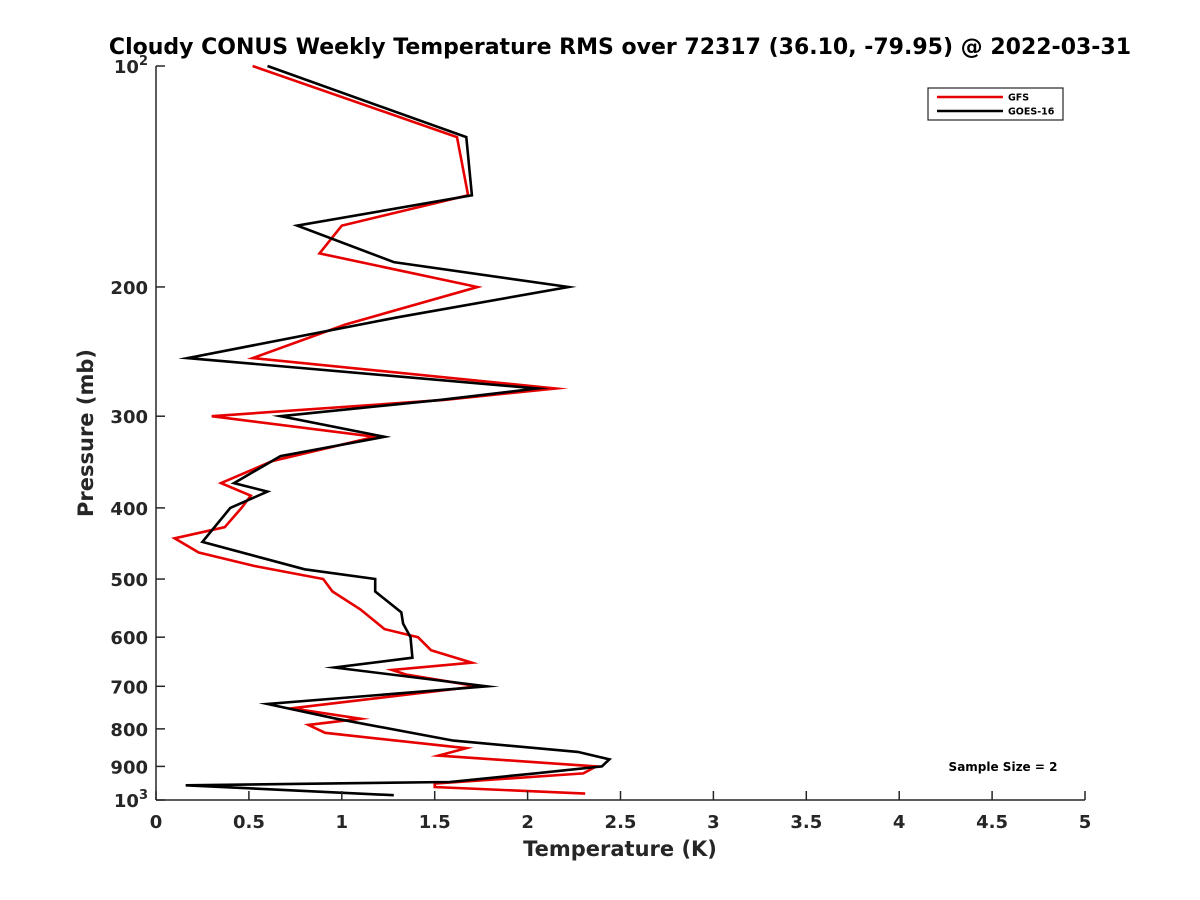 This screenshot has height=900, width=1200. Describe the element at coordinates (137, 433) in the screenshot. I see `y-axis-ticks: 10² 200 300 400 500 600 700 800 900 10³` at that location.